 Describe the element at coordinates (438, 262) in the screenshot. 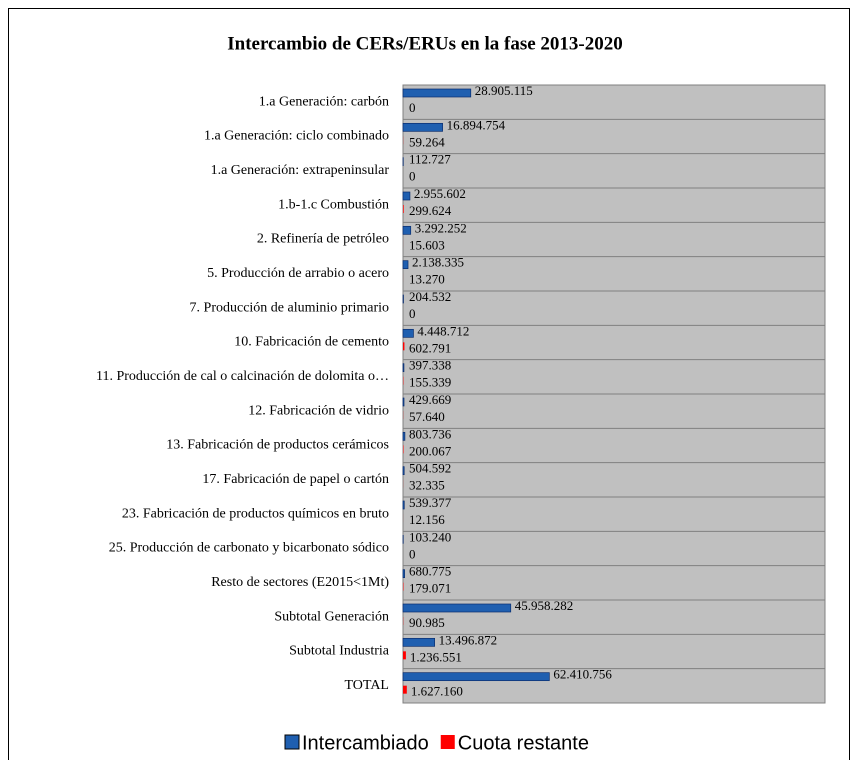

I see `value-label: 2.138.335` at that location.